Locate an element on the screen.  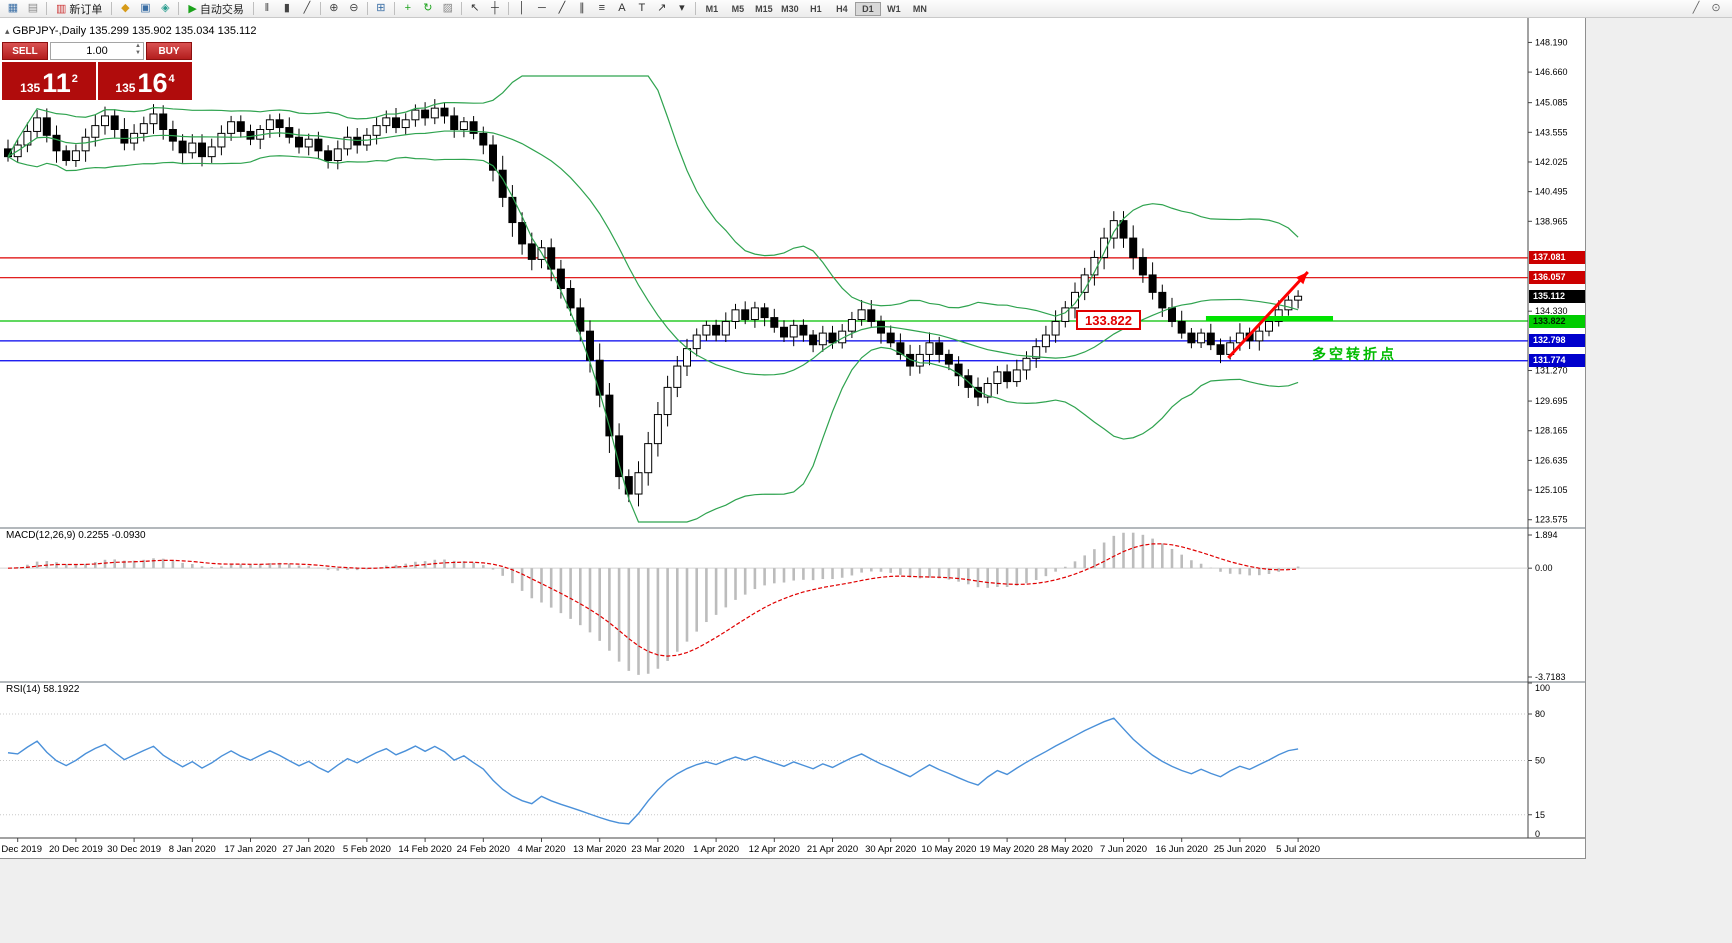
timeframe-mn: MN is located at coordinates (919, 8).